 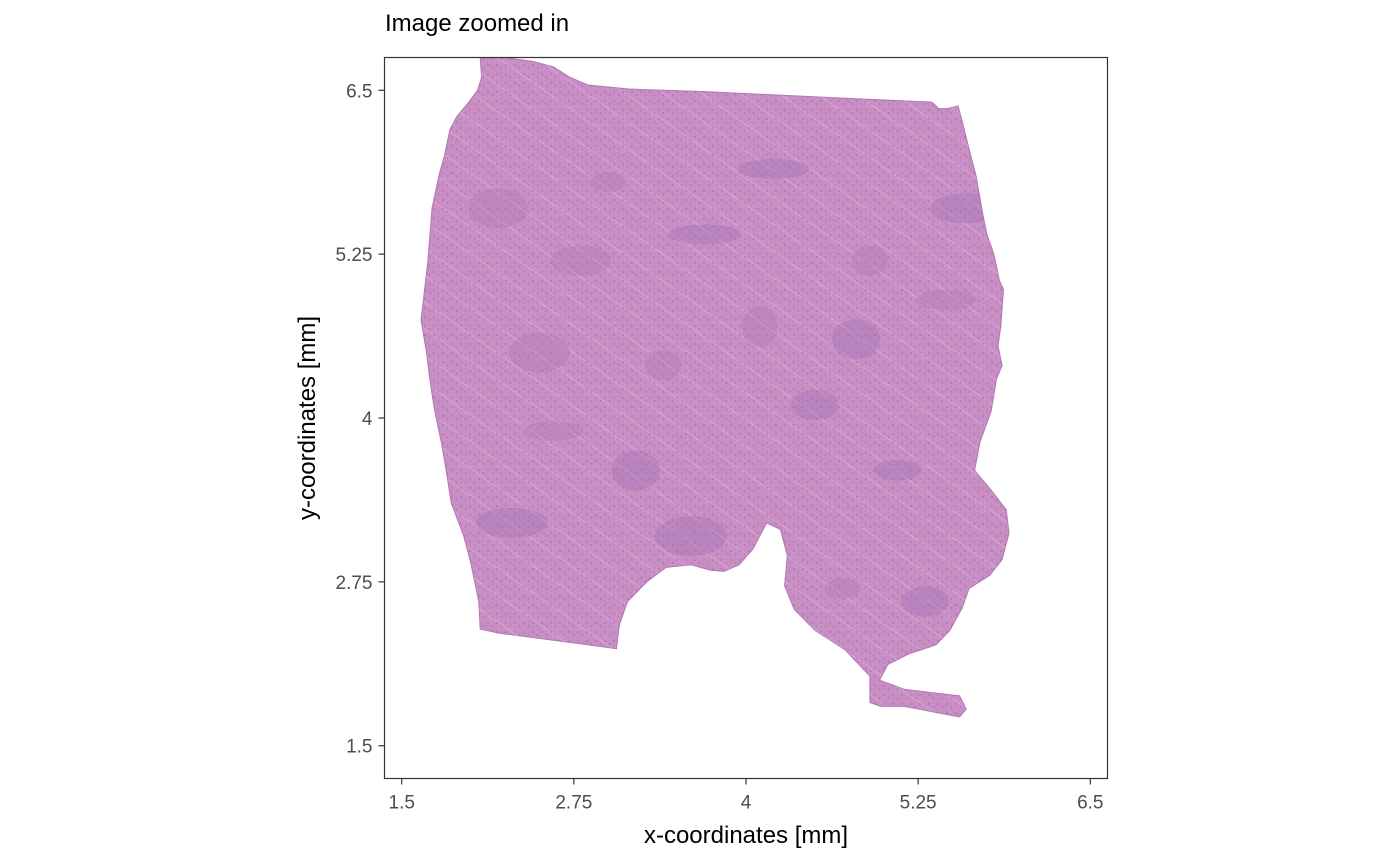 What do you see at coordinates (746, 803) in the screenshot?
I see `x-tick-label: 4` at bounding box center [746, 803].